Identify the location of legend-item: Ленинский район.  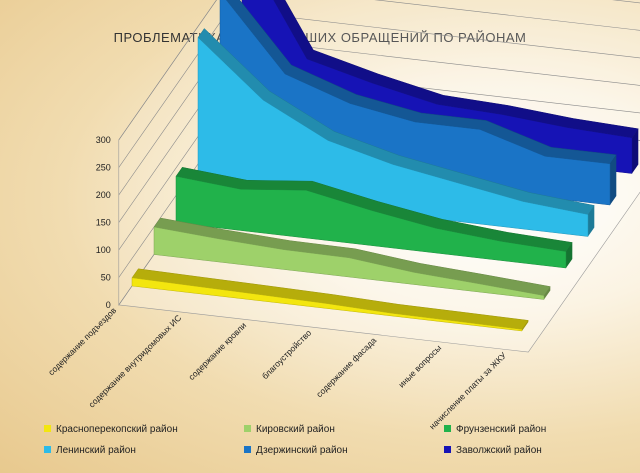
(90, 450).